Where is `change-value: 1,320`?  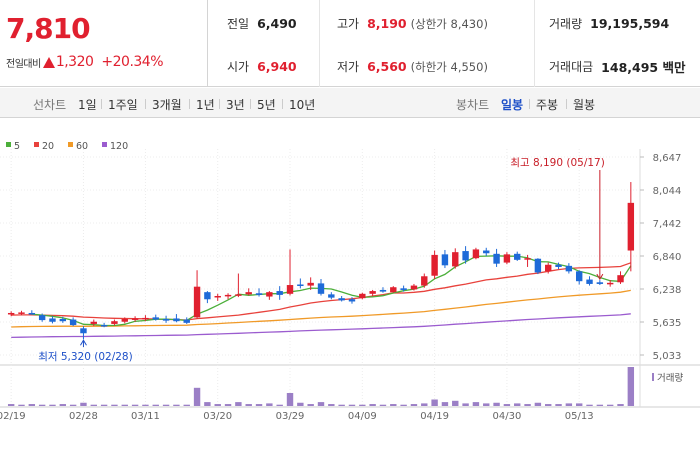 change-value: 1,320 is located at coordinates (74, 62).